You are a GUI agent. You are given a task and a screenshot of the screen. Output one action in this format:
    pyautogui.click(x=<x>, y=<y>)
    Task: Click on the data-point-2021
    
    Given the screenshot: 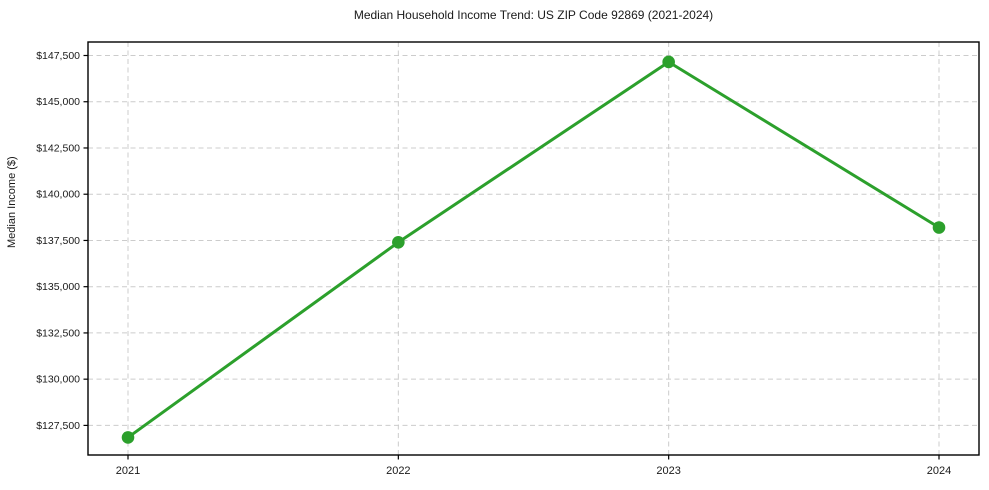 What is the action you would take?
    pyautogui.click(x=128, y=437)
    